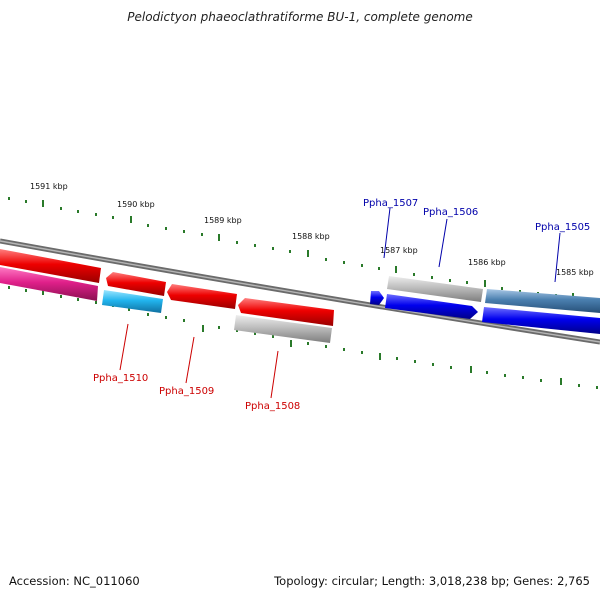 The height and width of the screenshot is (600, 600). What do you see at coordinates (202, 296) in the screenshot?
I see `gene-red-ppha1509` at bounding box center [202, 296].